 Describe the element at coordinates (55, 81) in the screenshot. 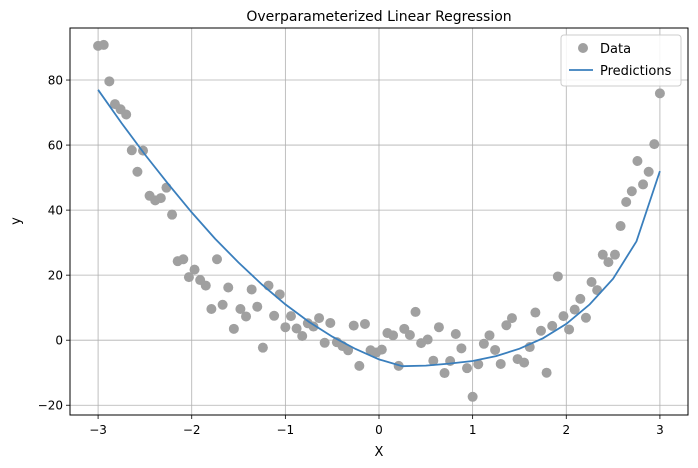

I see `y-tick-label: 80` at that location.